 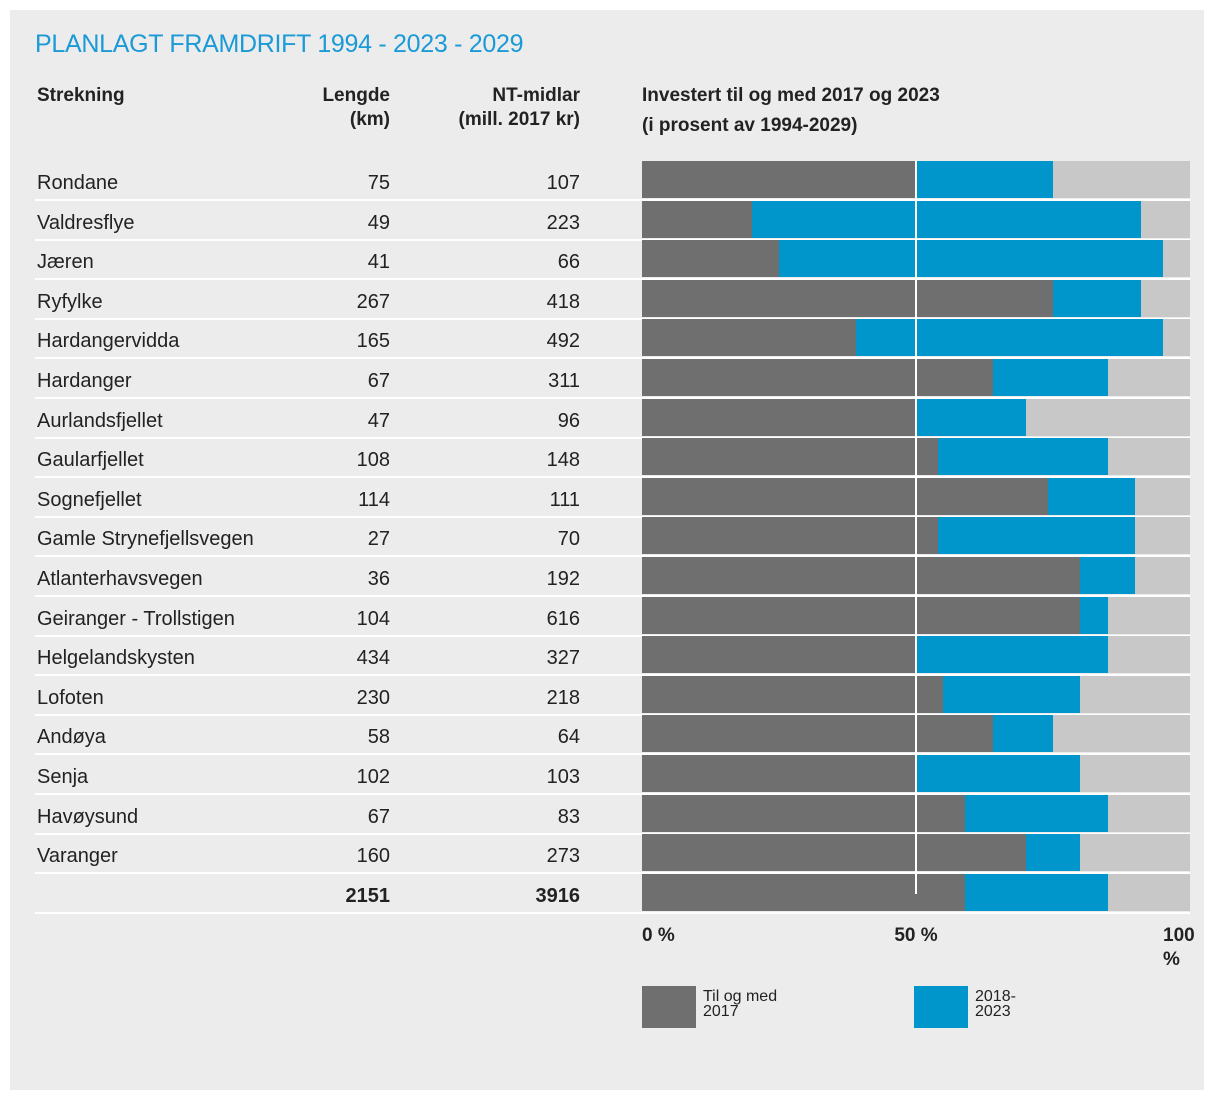 What do you see at coordinates (378, 579) in the screenshot?
I see `row-length: 36` at bounding box center [378, 579].